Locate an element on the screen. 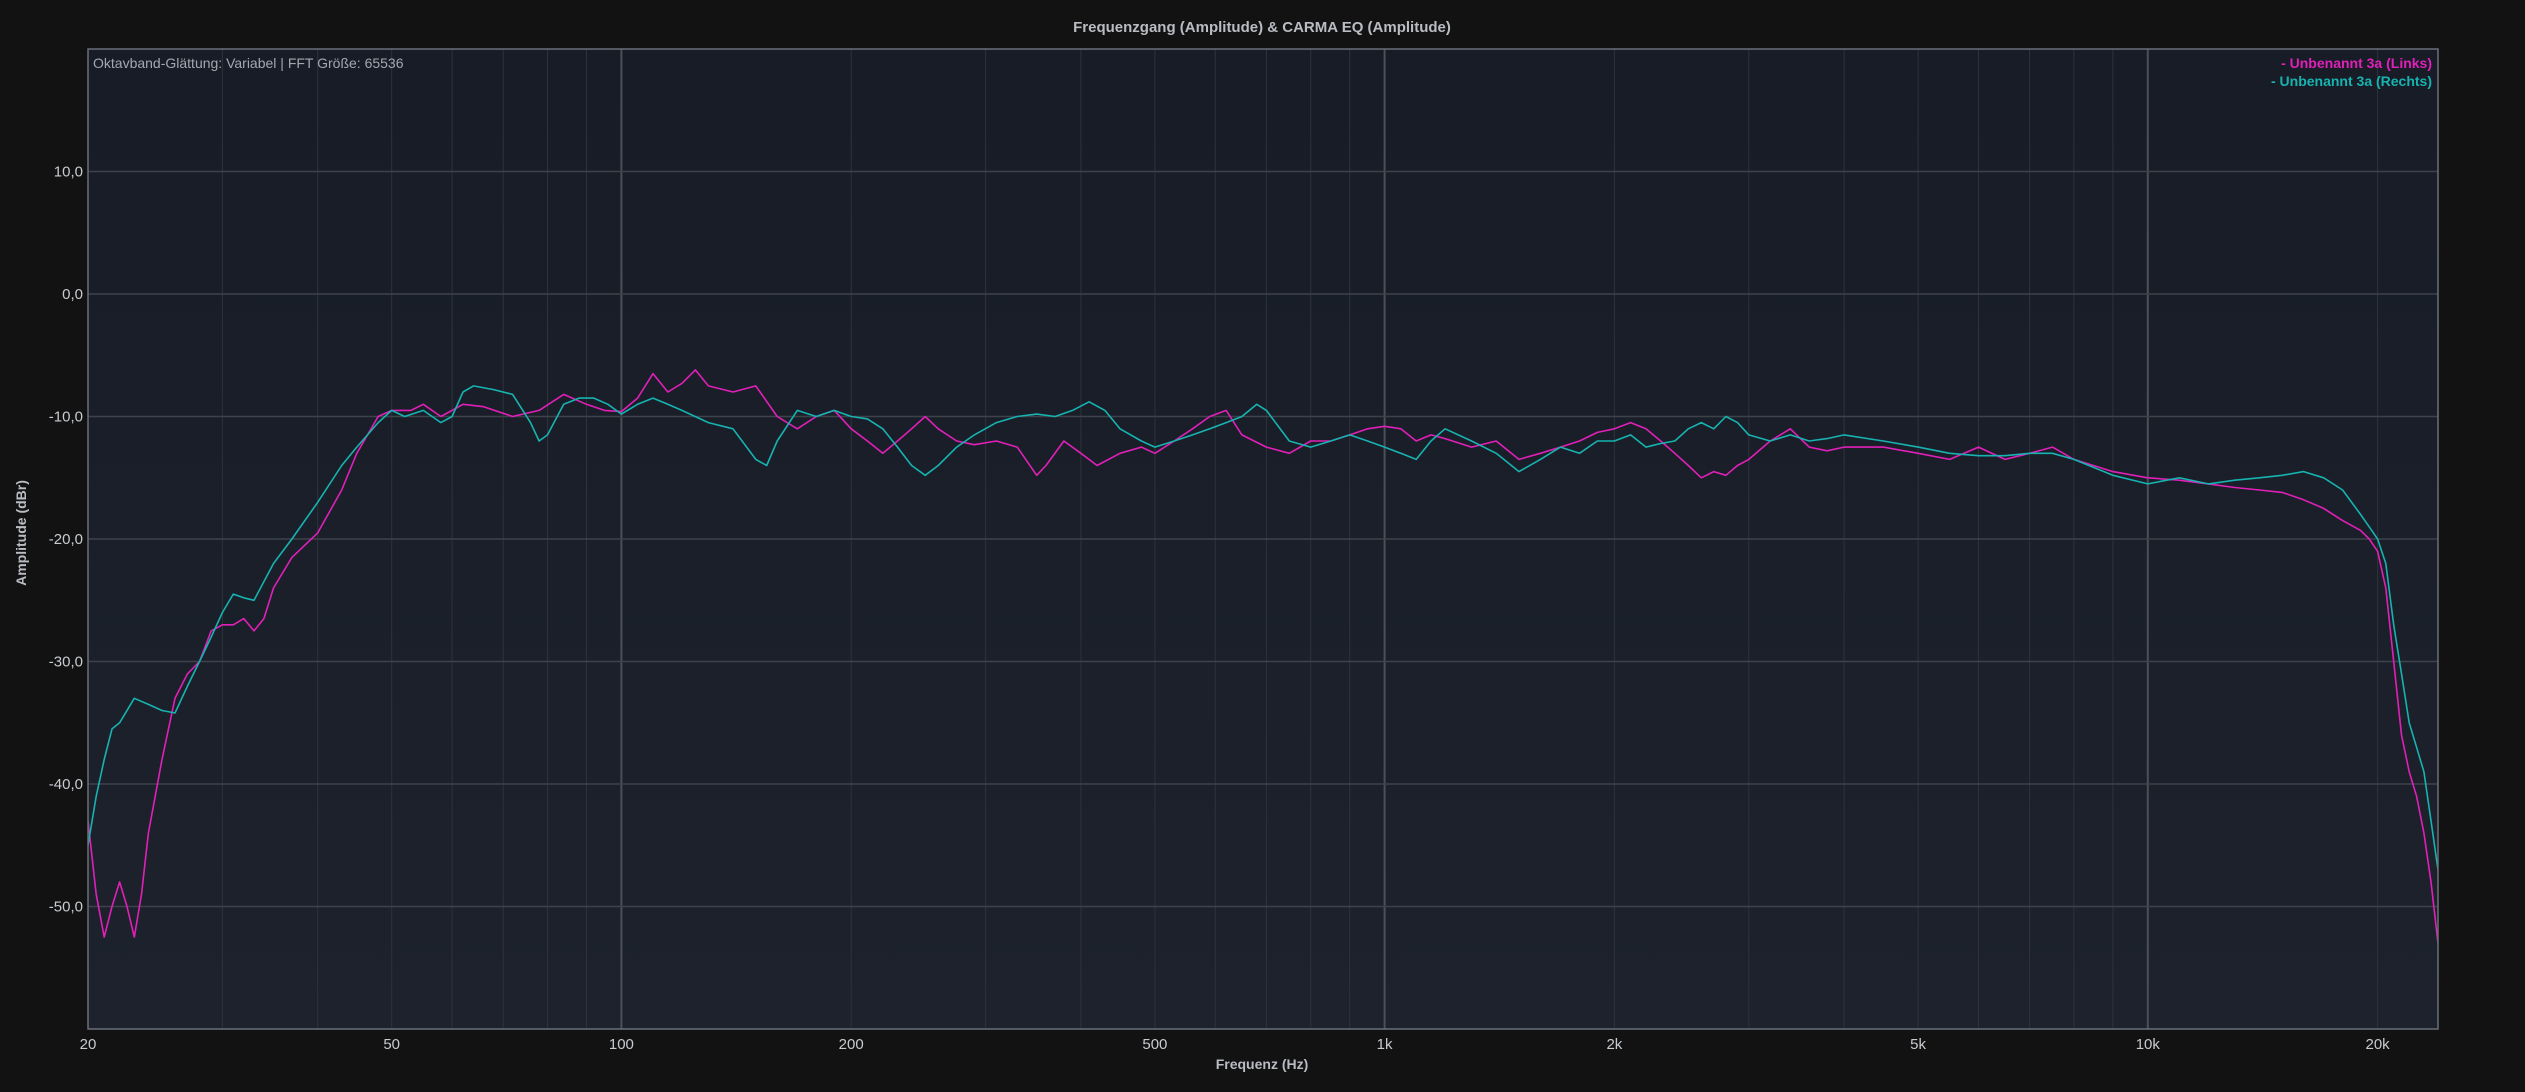 This screenshot has height=1092, width=2525. y-tick-label: -10,0 is located at coordinates (66, 417).